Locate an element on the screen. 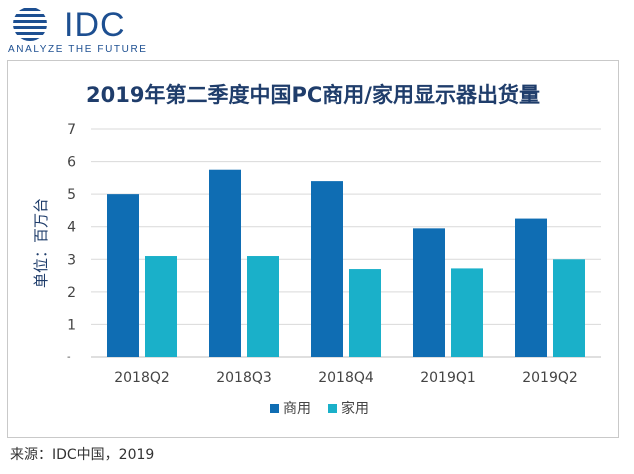 The height and width of the screenshot is (474, 634). y-tick-label: 4 is located at coordinates (71, 228).